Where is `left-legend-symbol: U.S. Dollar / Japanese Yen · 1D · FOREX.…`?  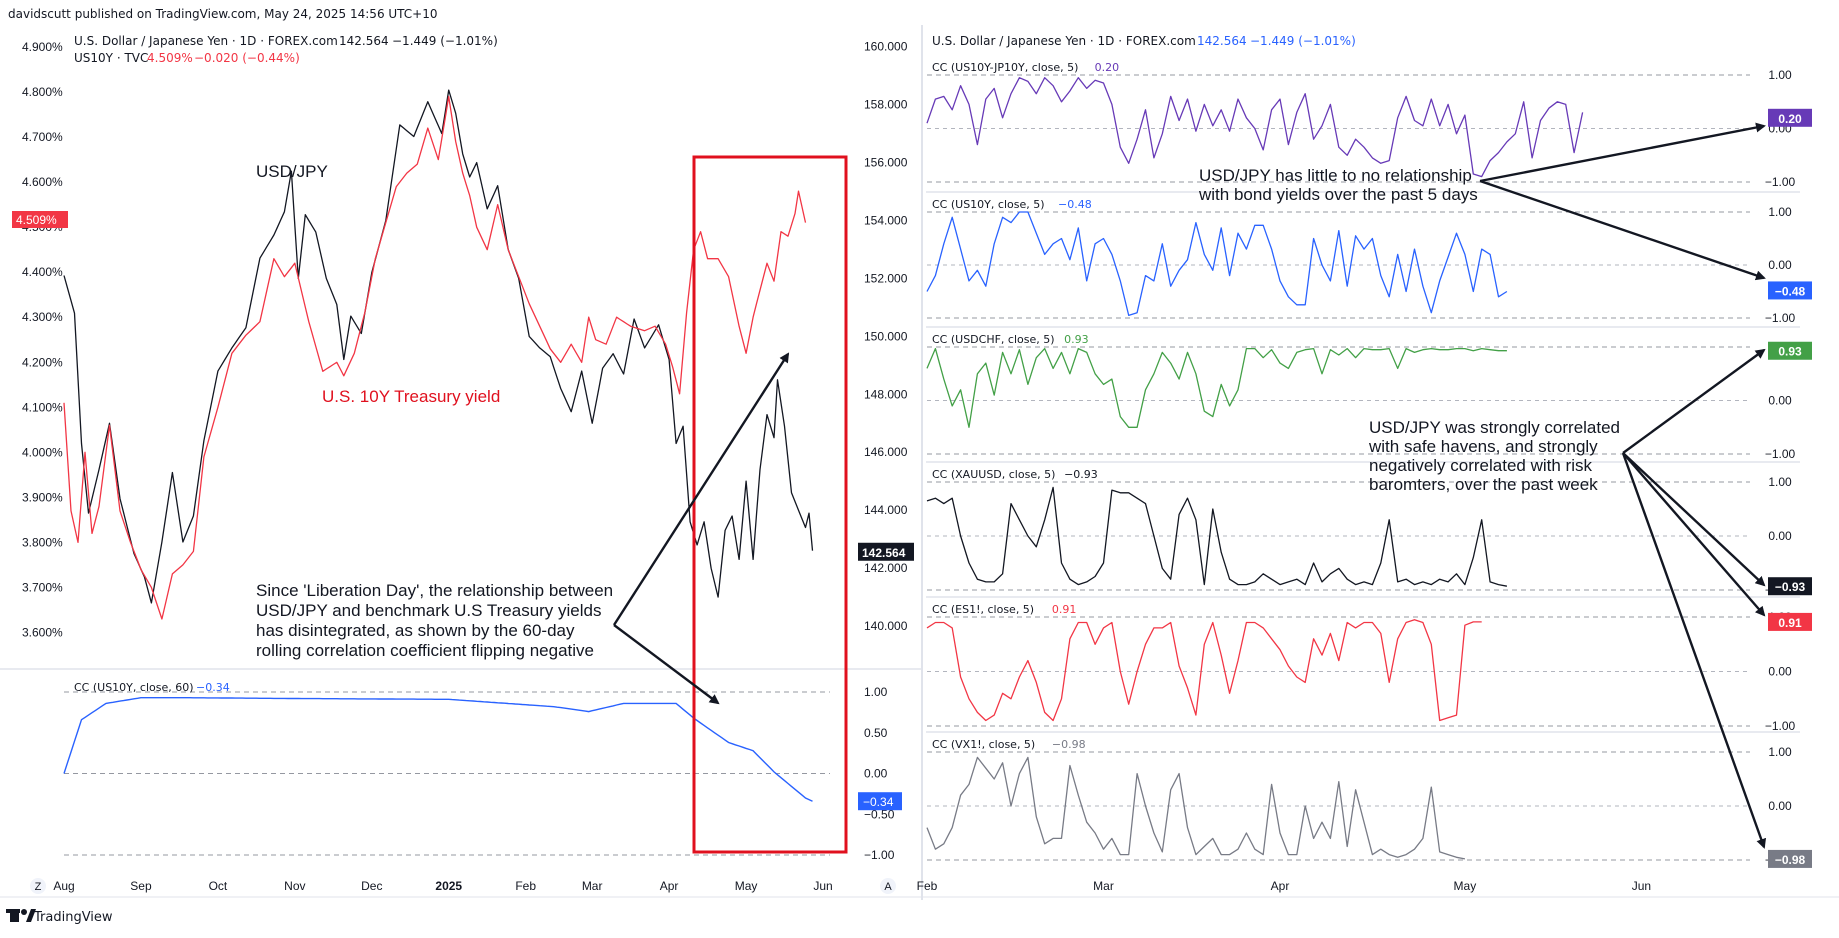 left-legend-symbol: U.S. Dollar / Japanese Yen · 1D · FOREX.… is located at coordinates (206, 41).